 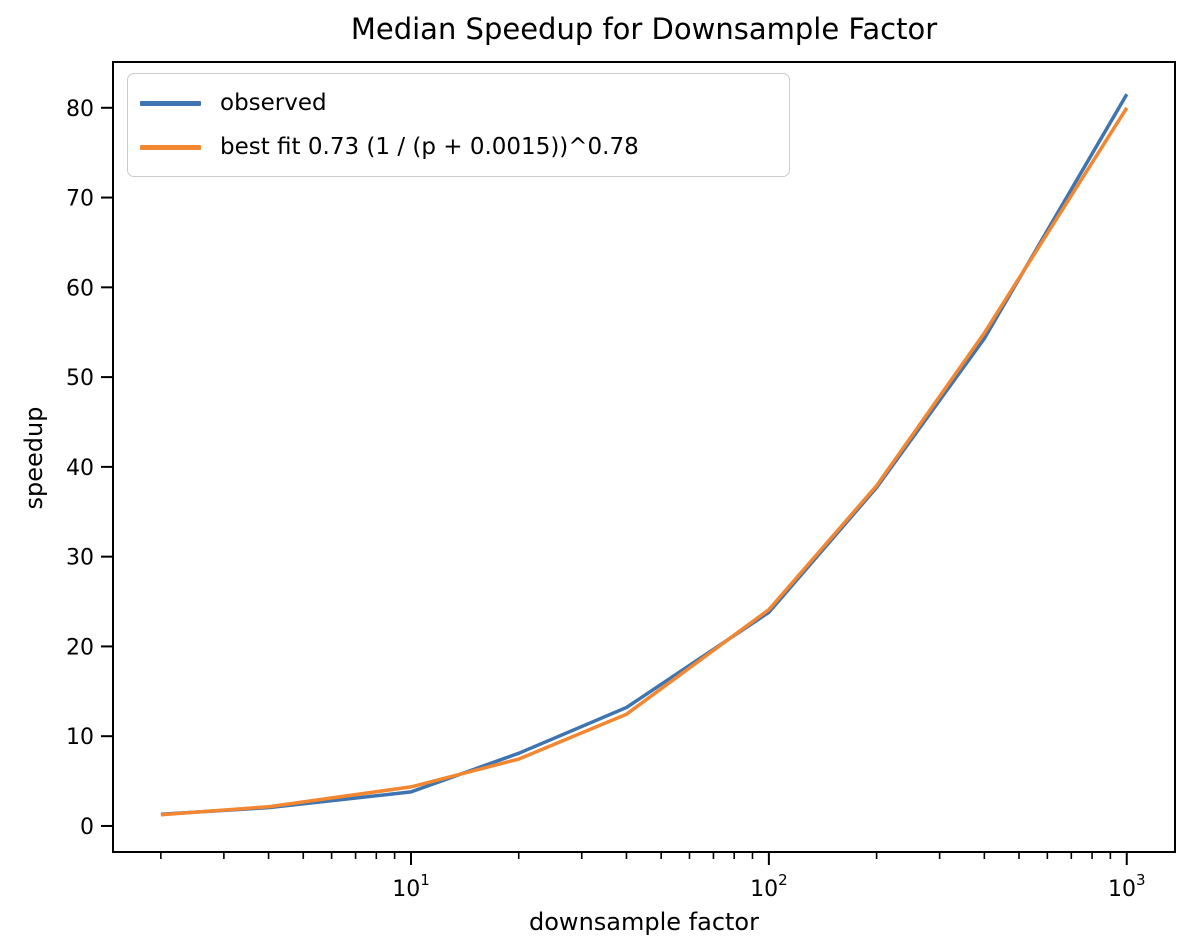 I want to click on legend-label-best-fit: best fit 0.73 (1 / (p + 0.0015))^0.78, so click(x=429, y=146).